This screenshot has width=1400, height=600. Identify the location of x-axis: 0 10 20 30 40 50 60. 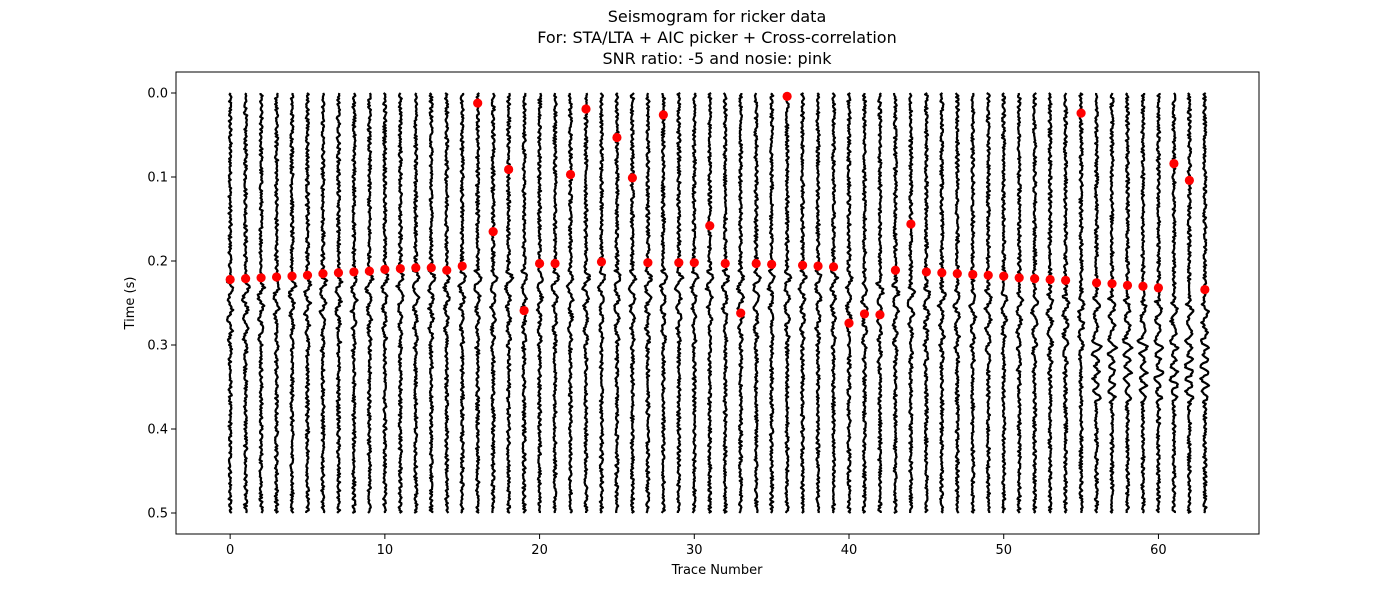
(696, 546).